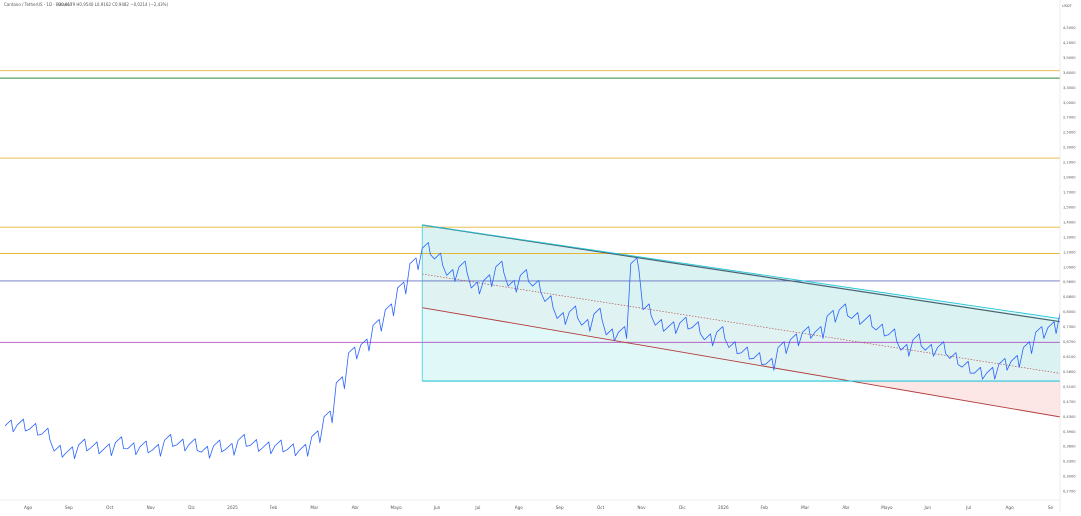 This screenshot has height=516, width=1081. Describe the element at coordinates (1069, 342) in the screenshot. I see `y-tick-label: 0,6700` at that location.